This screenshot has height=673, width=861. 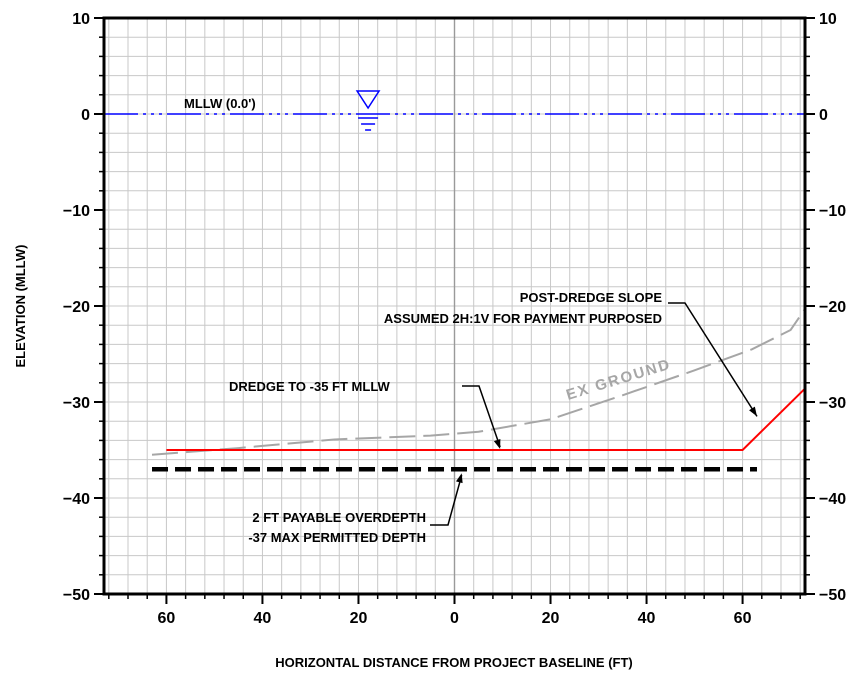 What do you see at coordinates (591, 297) in the screenshot?
I see `slope-label-line1: POST-DREDGE SLOPE` at bounding box center [591, 297].